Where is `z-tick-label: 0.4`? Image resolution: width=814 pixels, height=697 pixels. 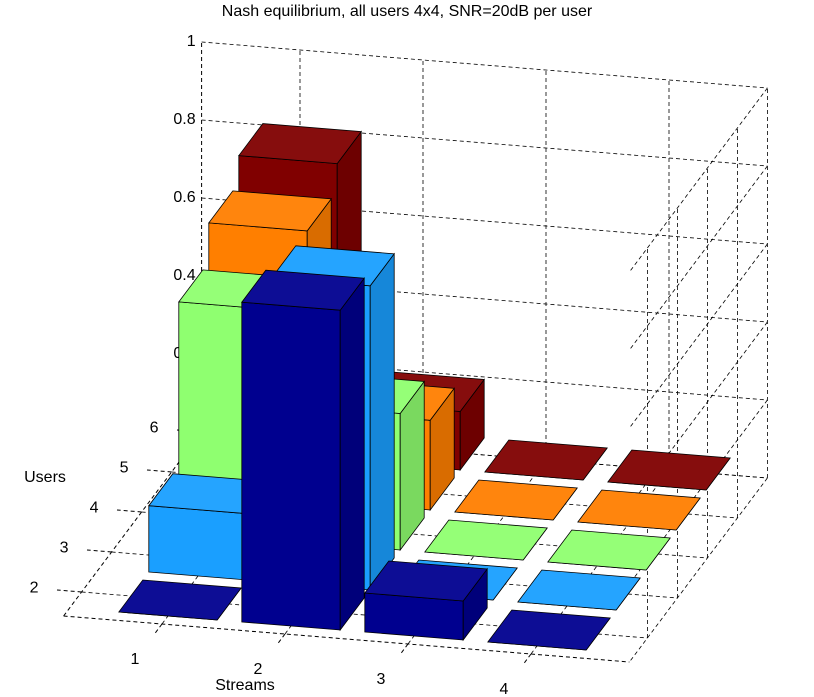 z-tick-label: 0.4 is located at coordinates (184, 275).